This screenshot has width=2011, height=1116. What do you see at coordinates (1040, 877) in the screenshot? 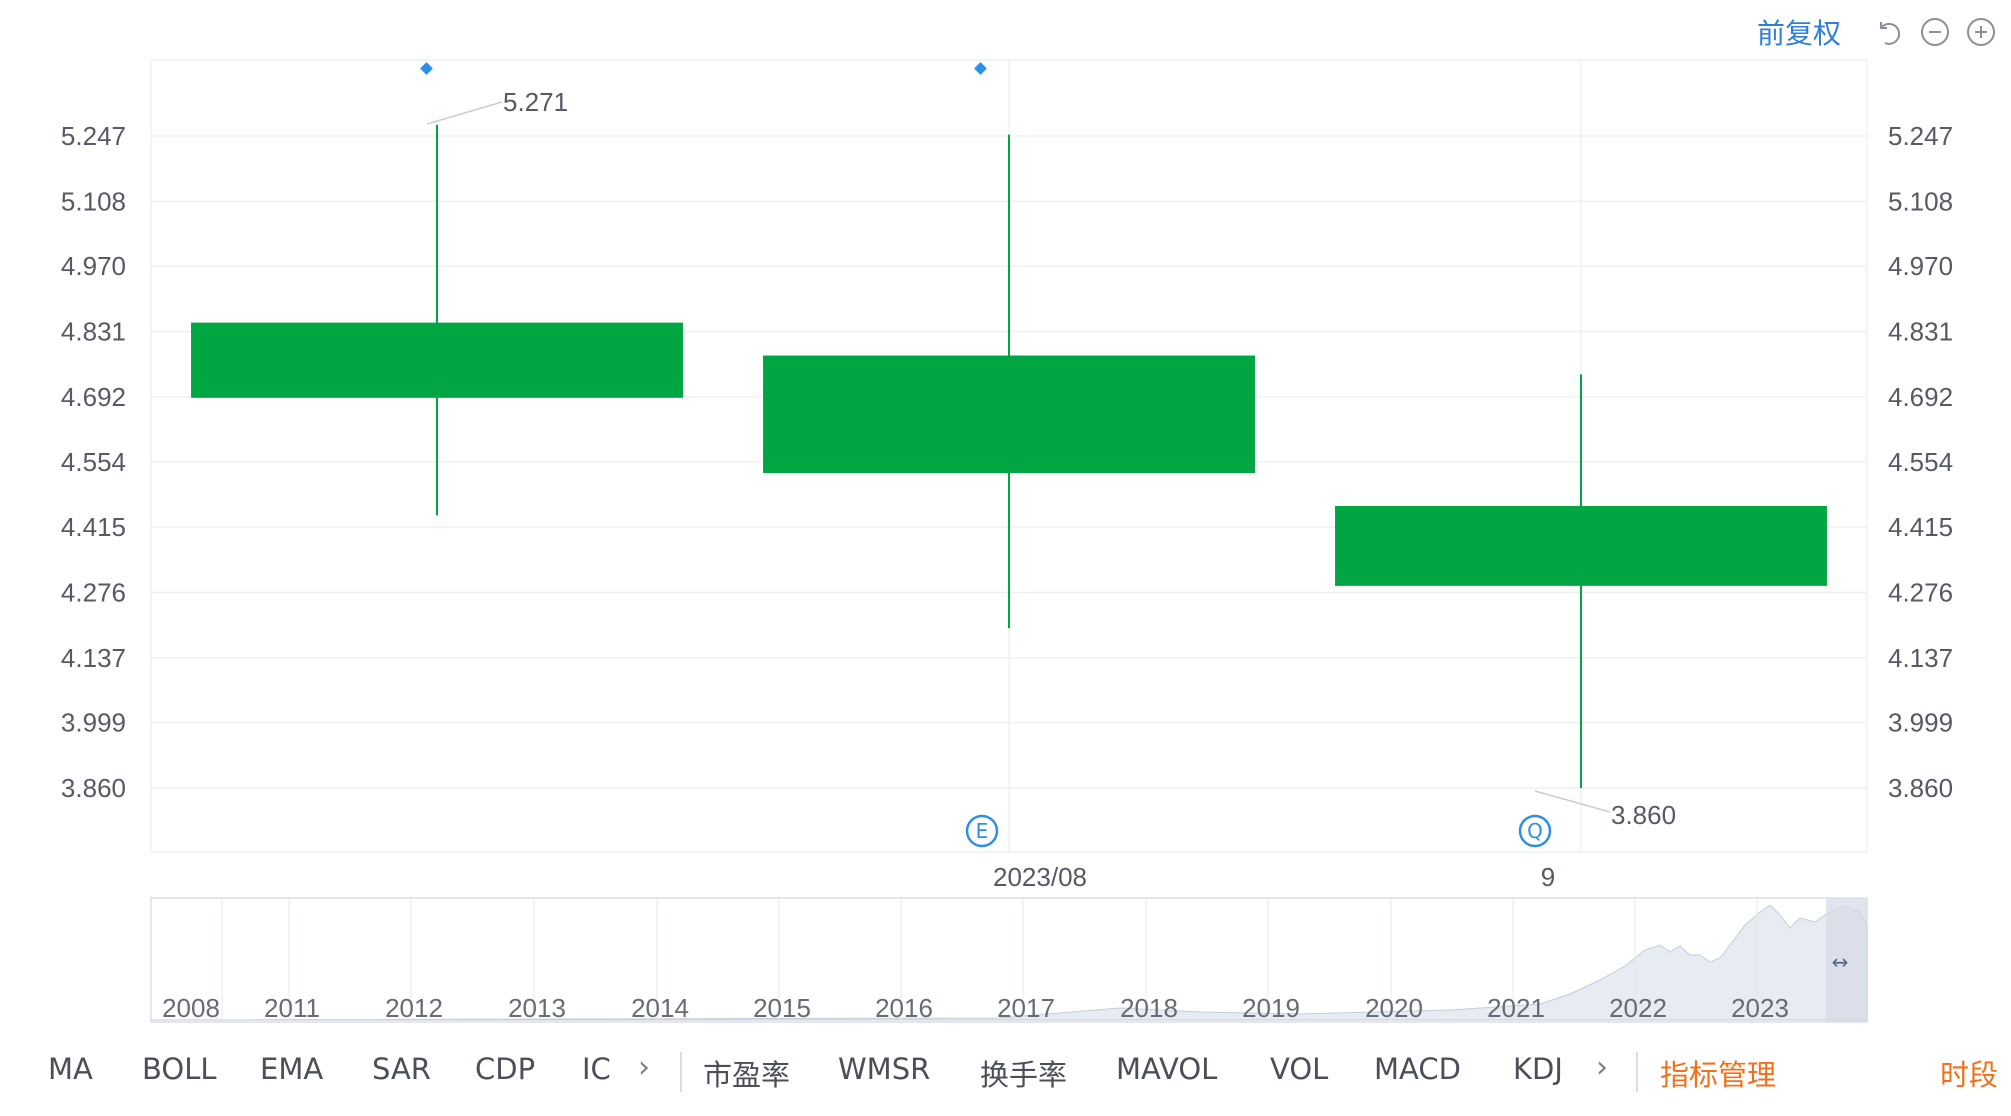
I see `x-label-2023-08: 2023/08` at bounding box center [1040, 877].